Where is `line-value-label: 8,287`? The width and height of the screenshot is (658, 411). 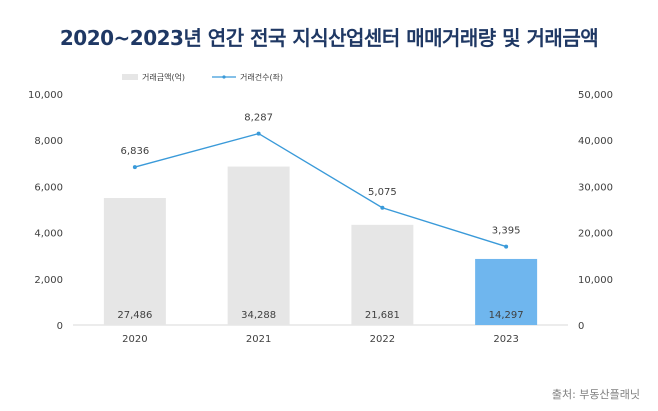
line-value-label: 8,287 is located at coordinates (258, 118).